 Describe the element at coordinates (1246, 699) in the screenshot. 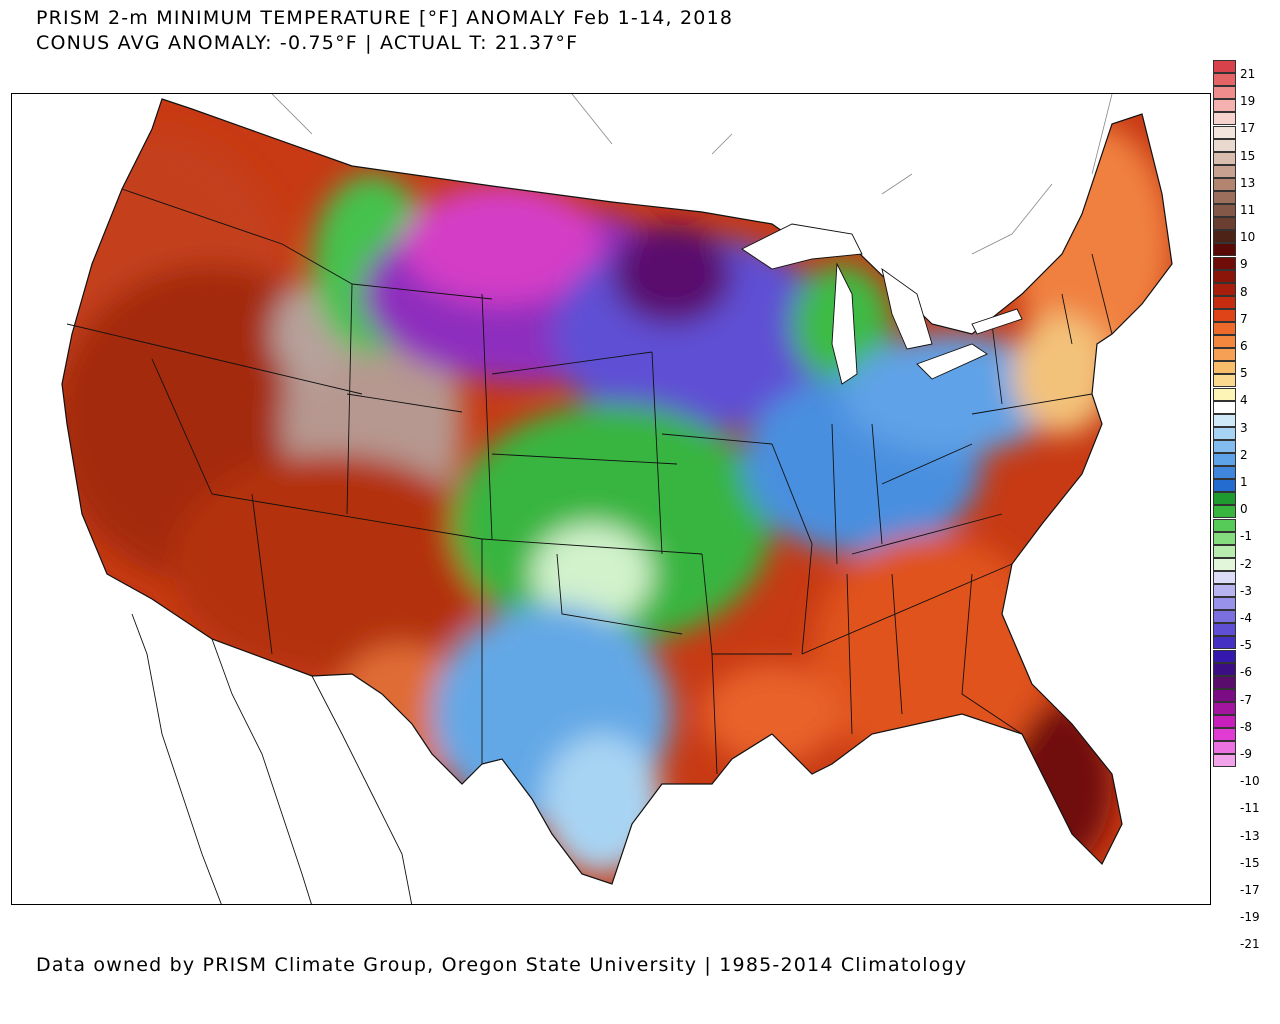

I see `colorbar-tick-label: -7` at that location.